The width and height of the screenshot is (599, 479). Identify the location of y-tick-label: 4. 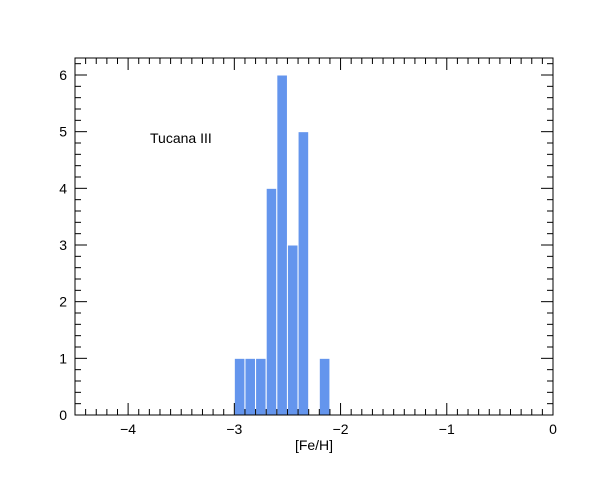
(63, 188).